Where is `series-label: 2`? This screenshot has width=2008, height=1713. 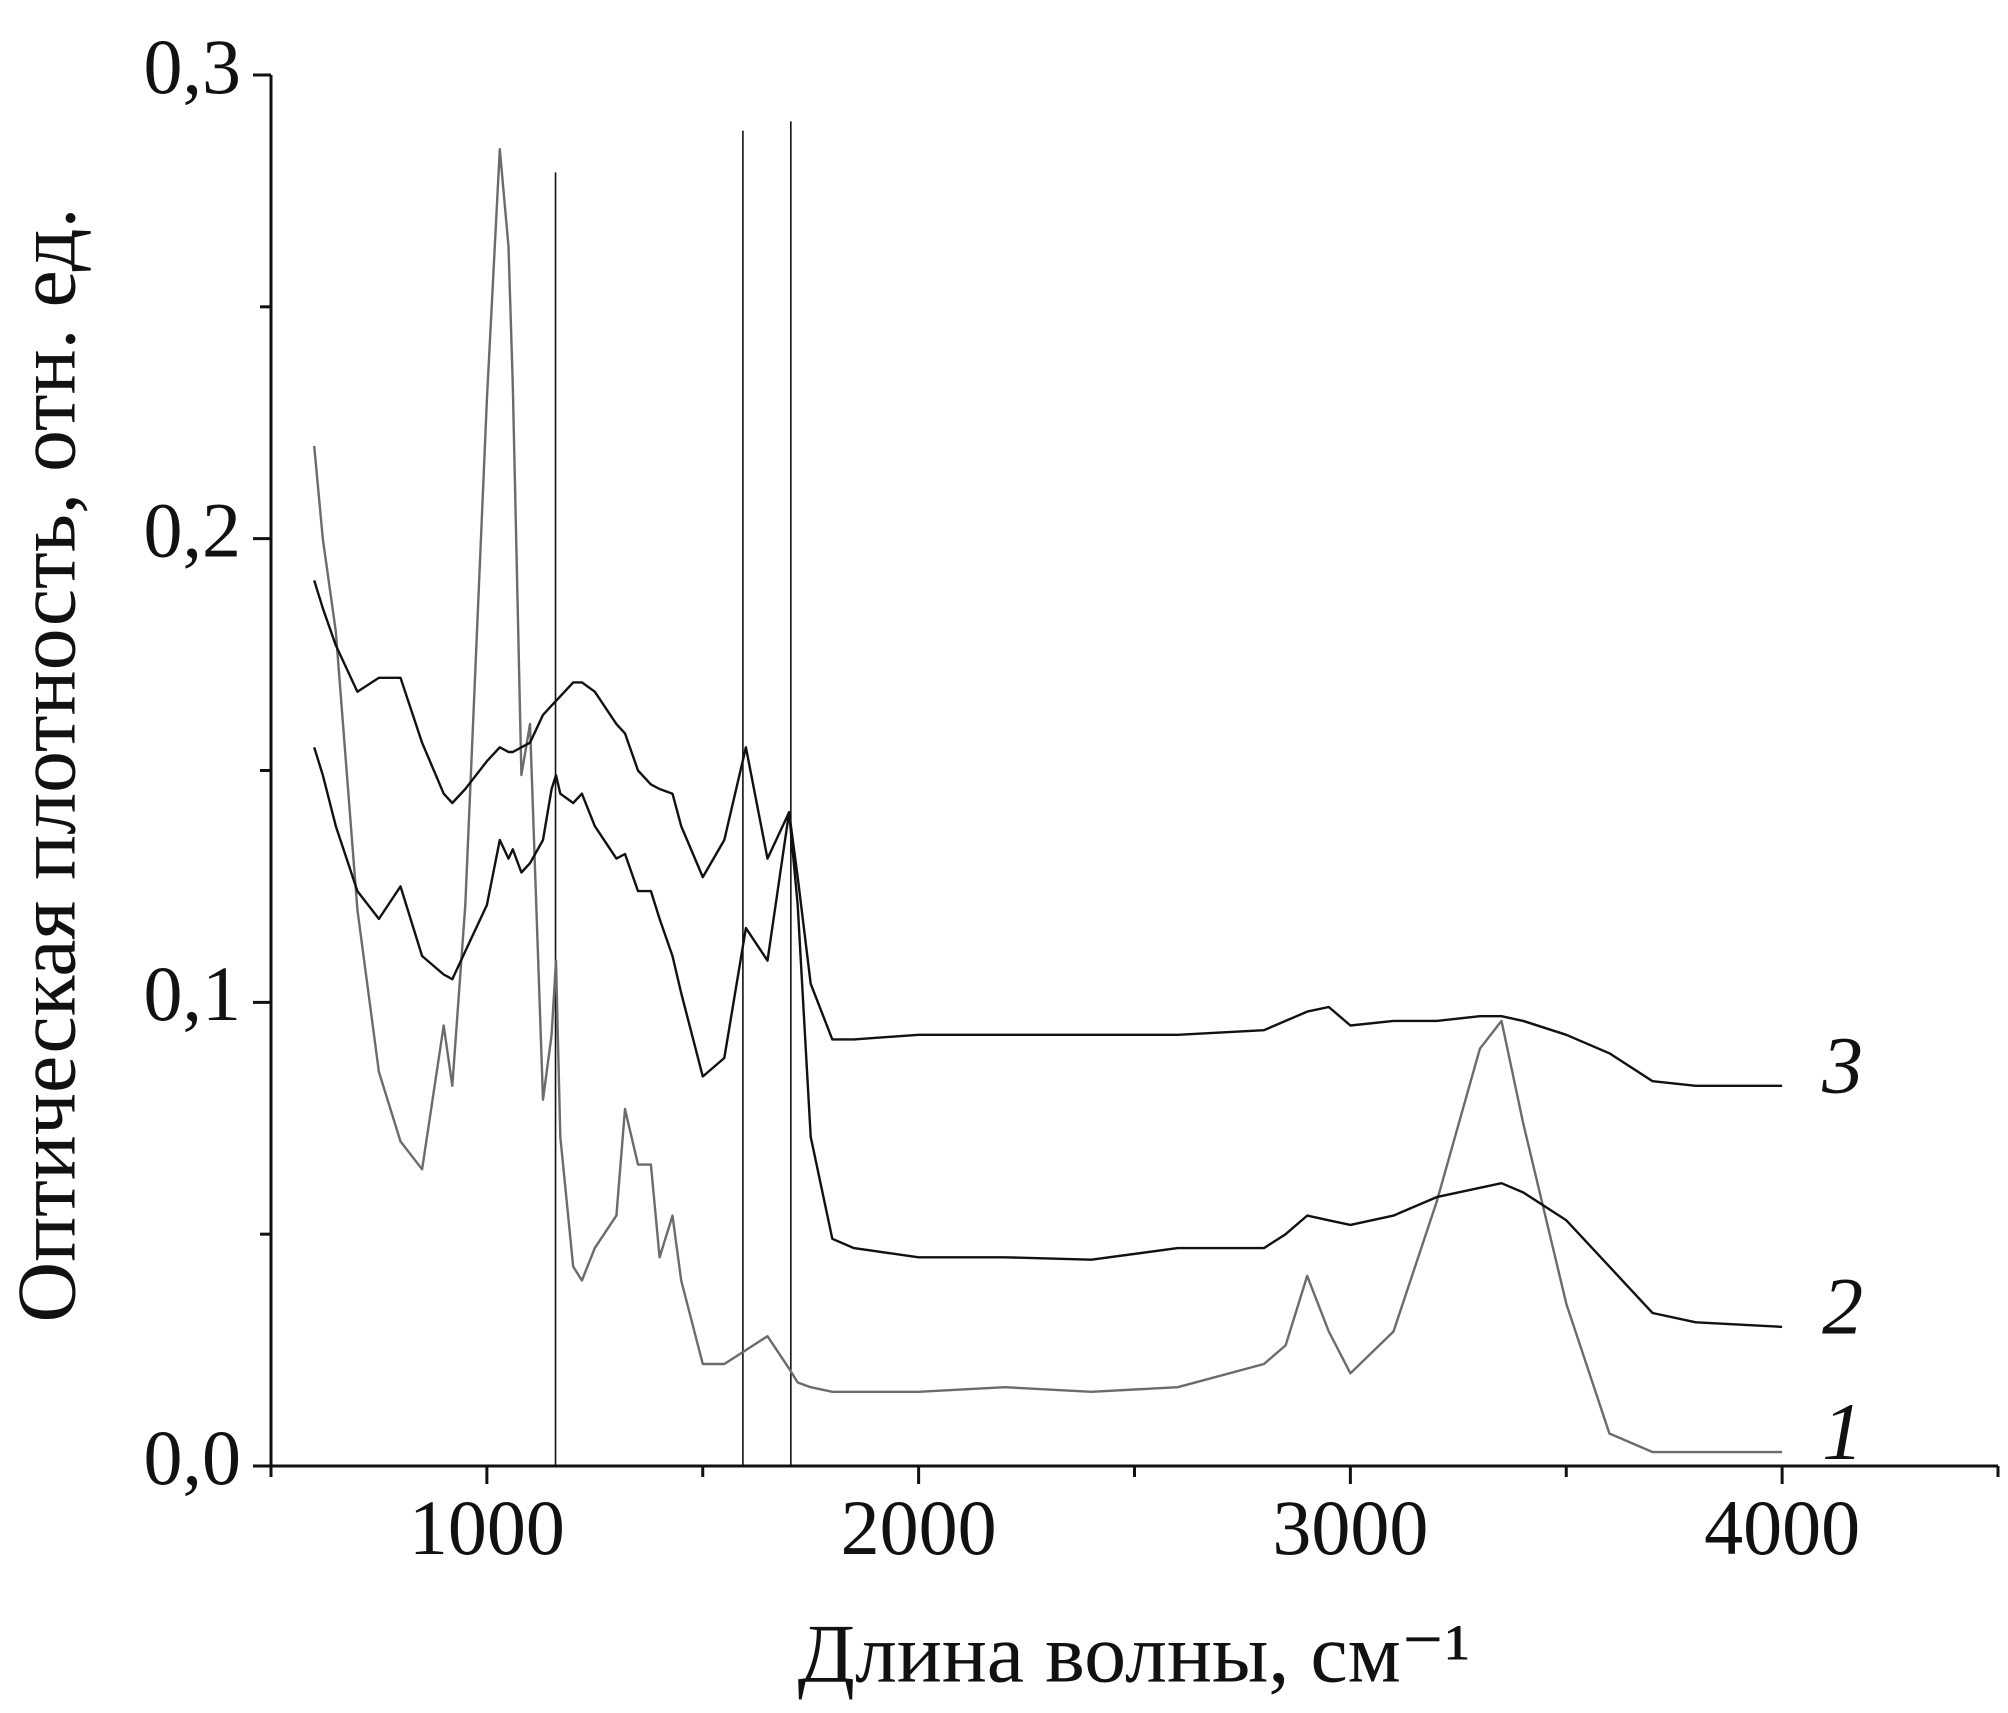
series-label: 2 is located at coordinates (1842, 1306).